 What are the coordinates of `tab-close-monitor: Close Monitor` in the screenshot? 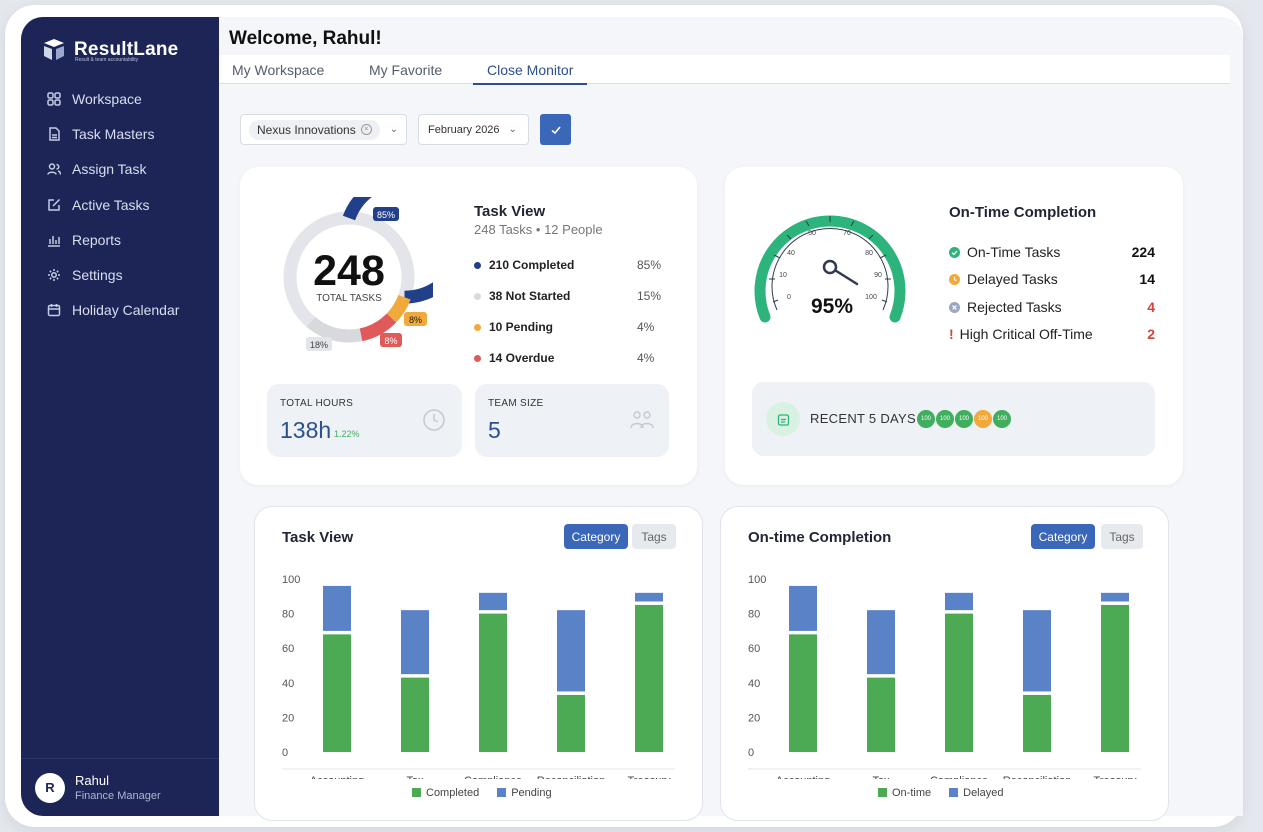 It's located at (530, 73).